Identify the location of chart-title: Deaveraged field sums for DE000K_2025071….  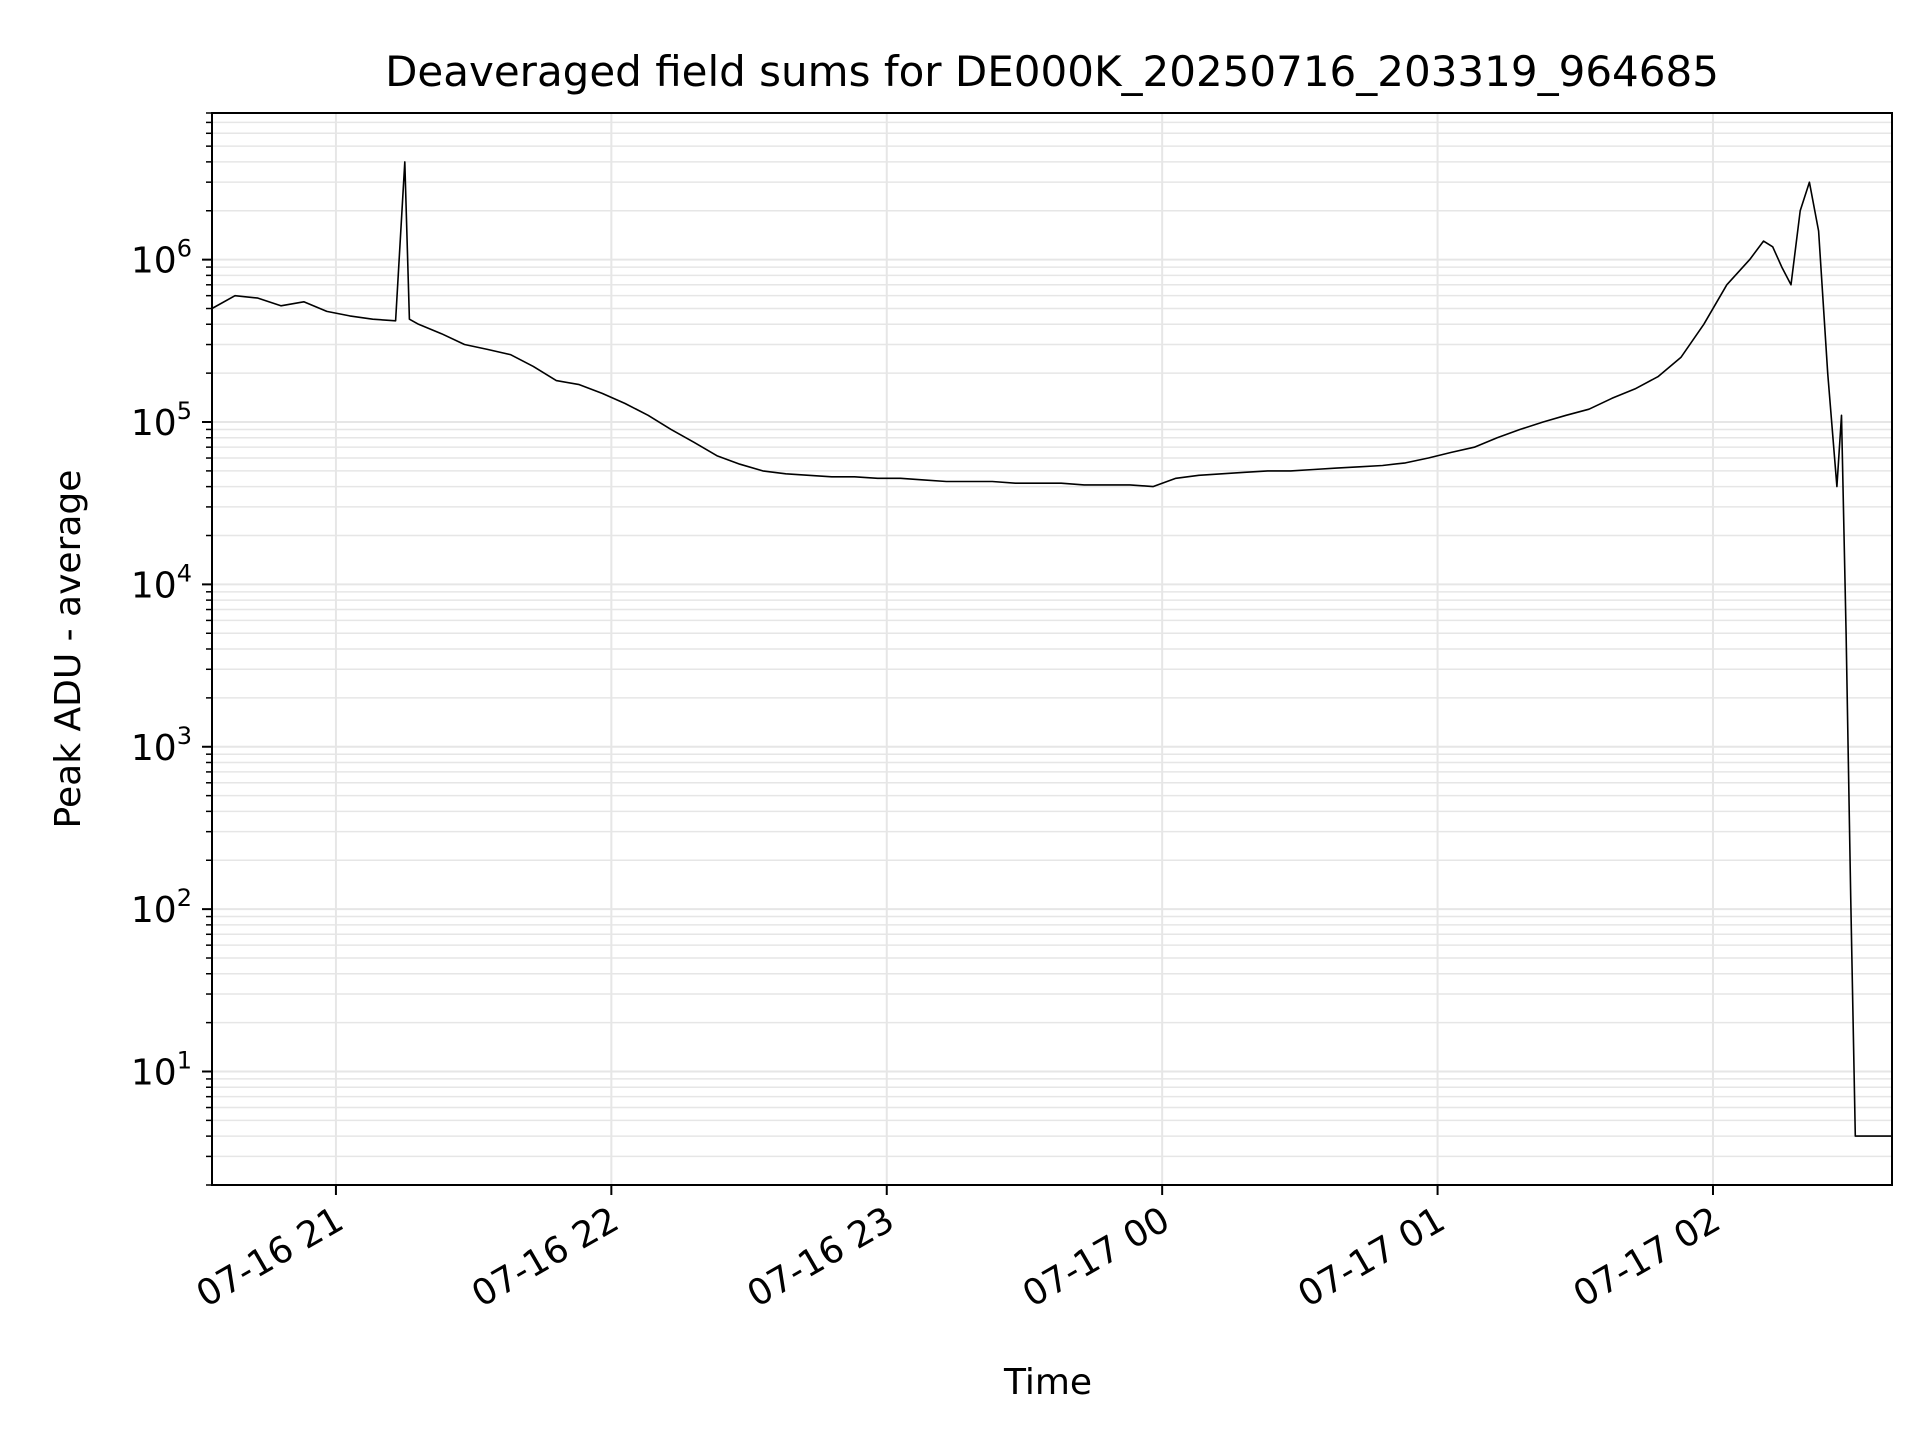
(1052, 71).